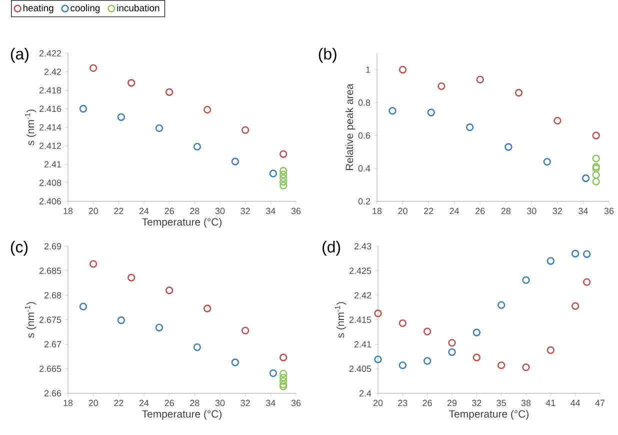  Describe the element at coordinates (51, 319) in the screenshot. I see `y-tick-label: 2.675` at that location.